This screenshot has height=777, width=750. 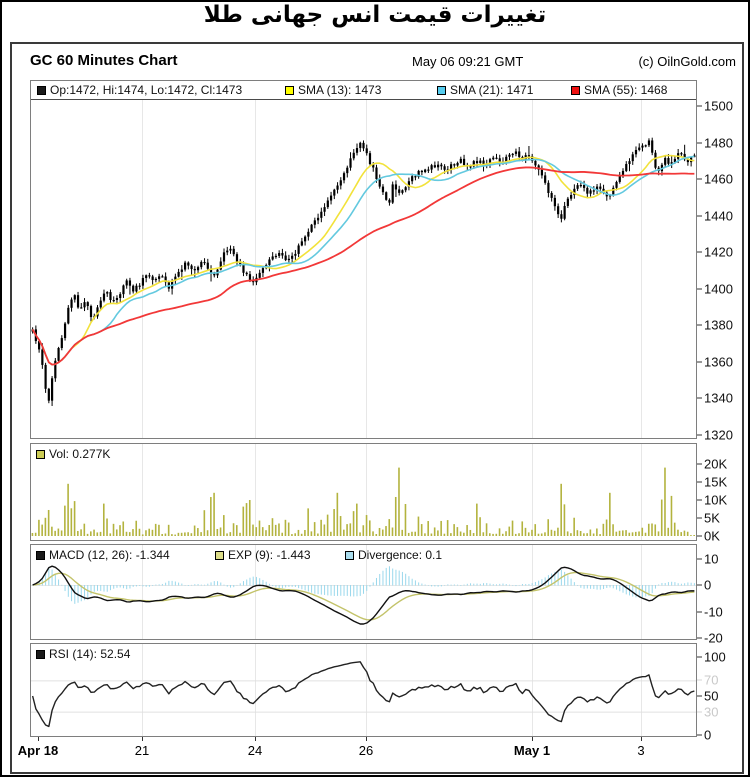 I want to click on legend-item: SMA (55): 1468, so click(x=619, y=90).